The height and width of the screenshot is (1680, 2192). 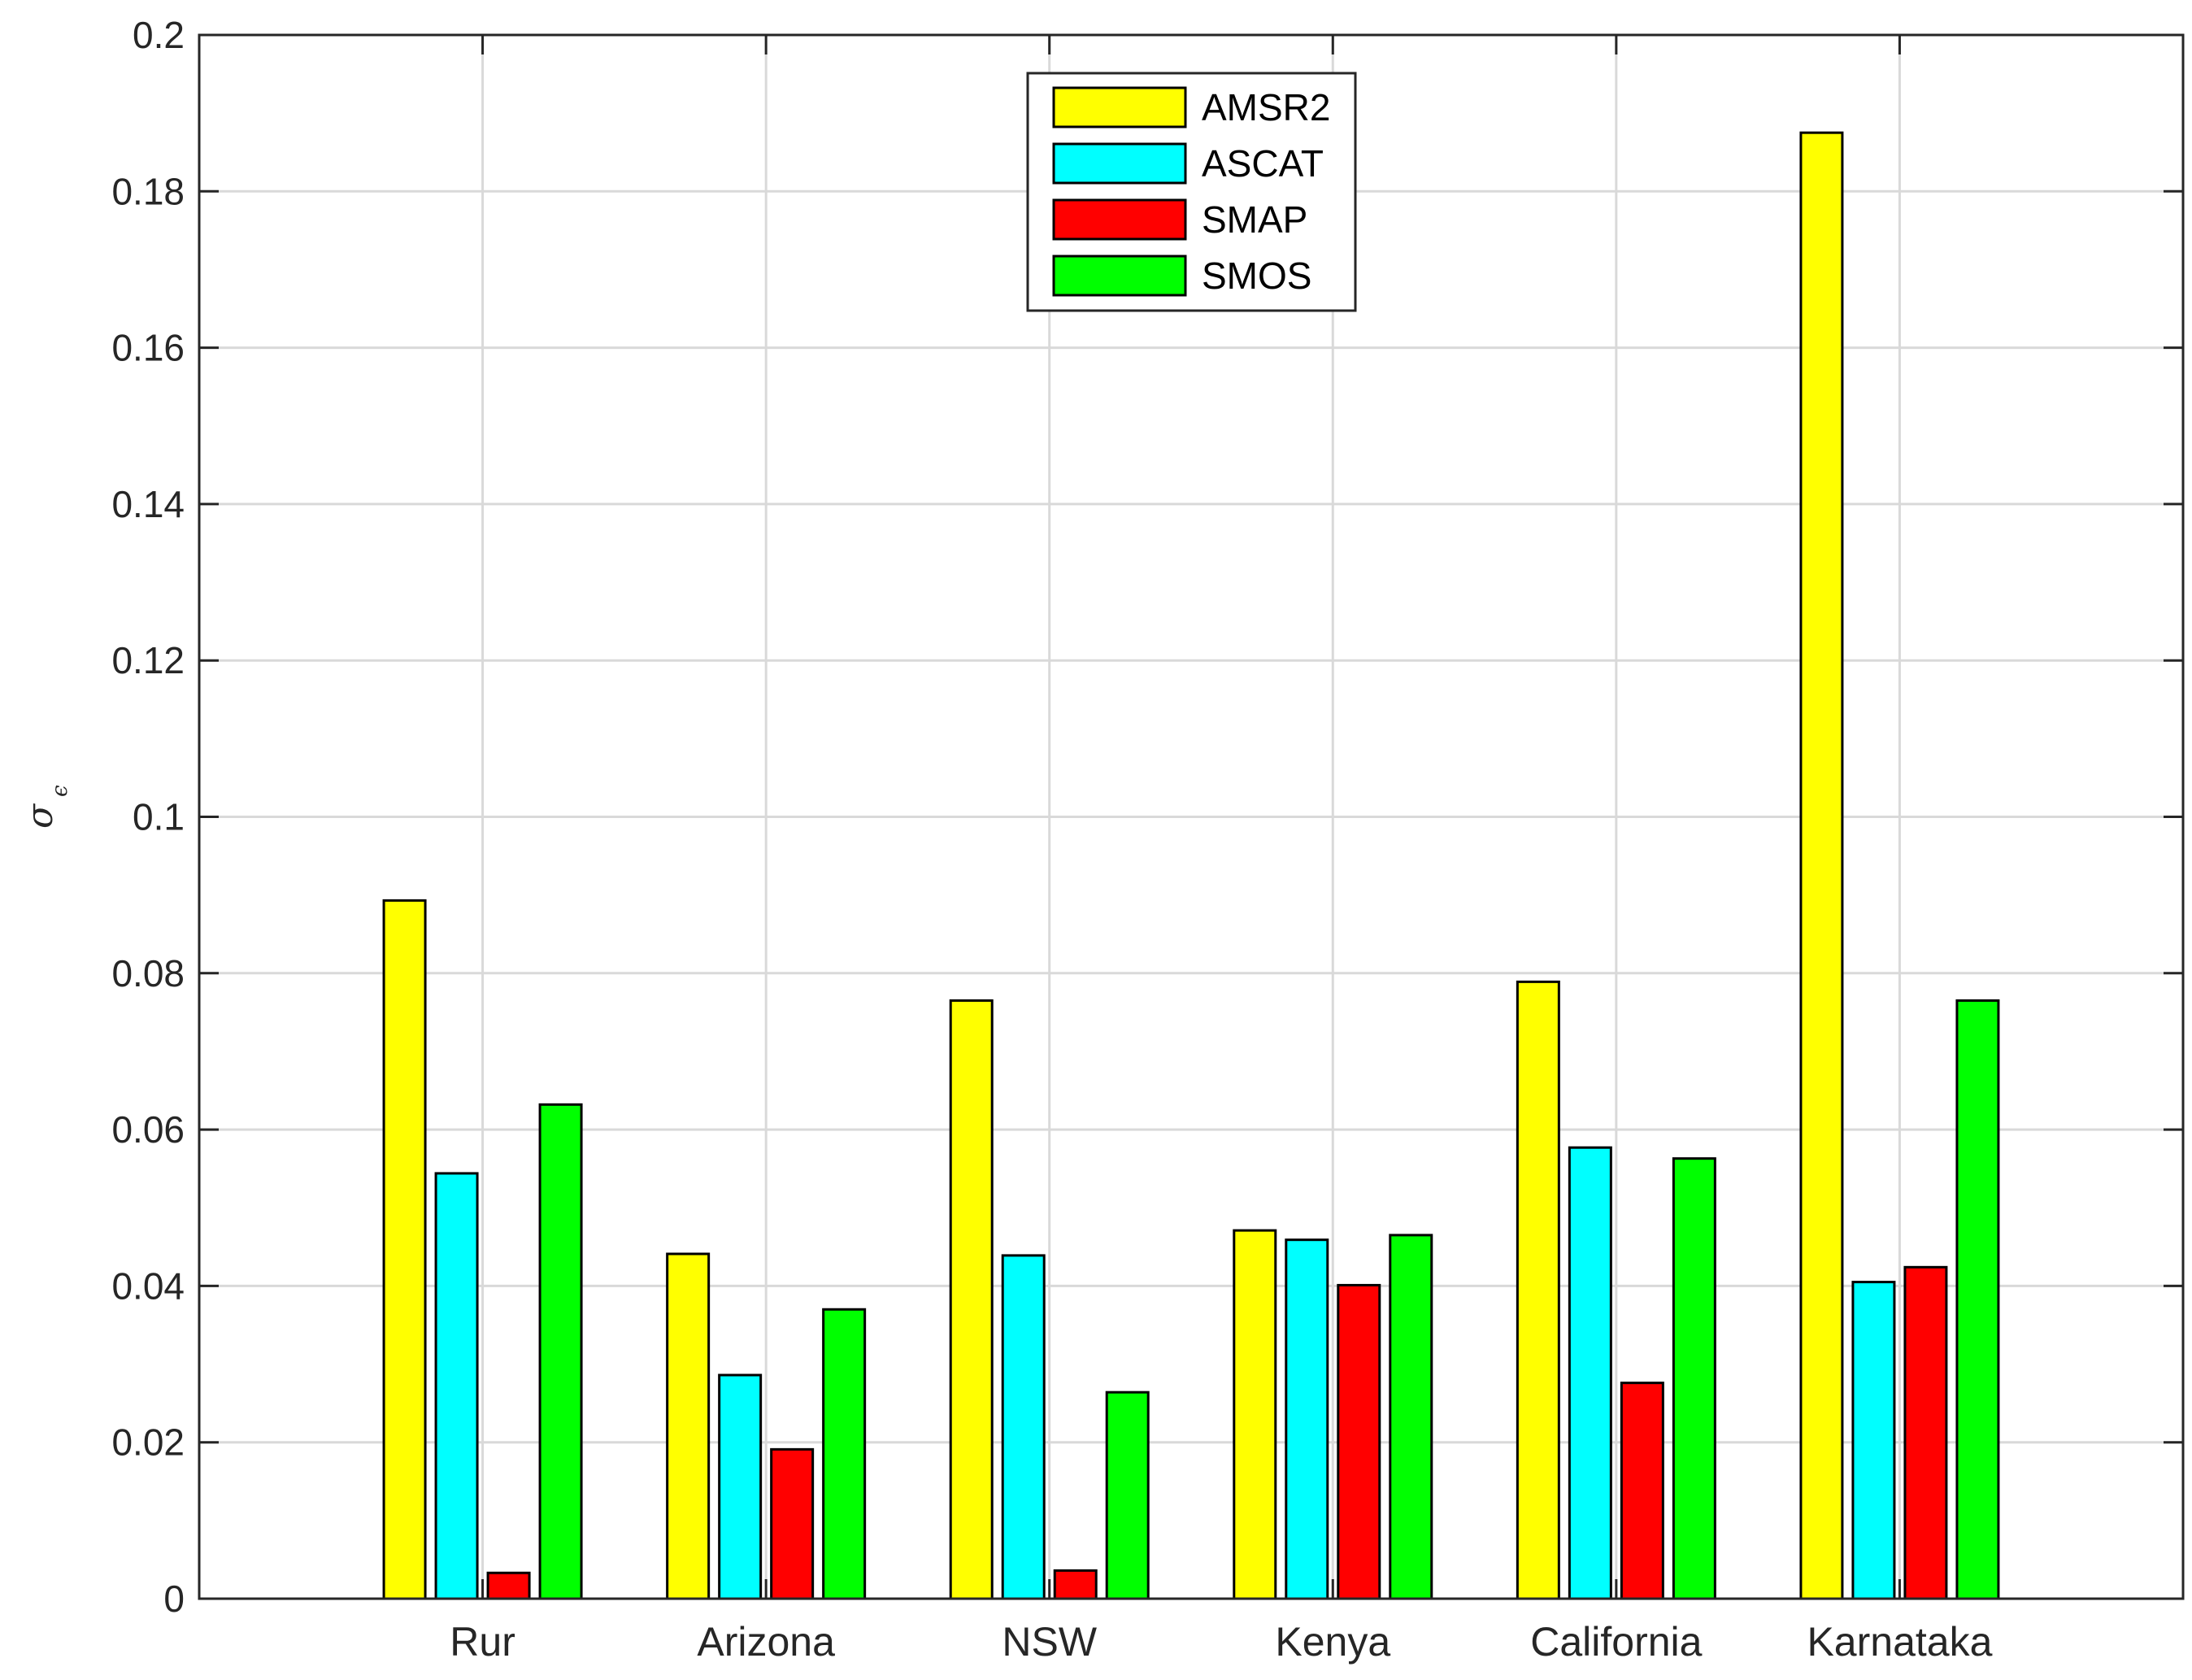 What do you see at coordinates (971, 1299) in the screenshot?
I see `bar-amsr2-nsw` at bounding box center [971, 1299].